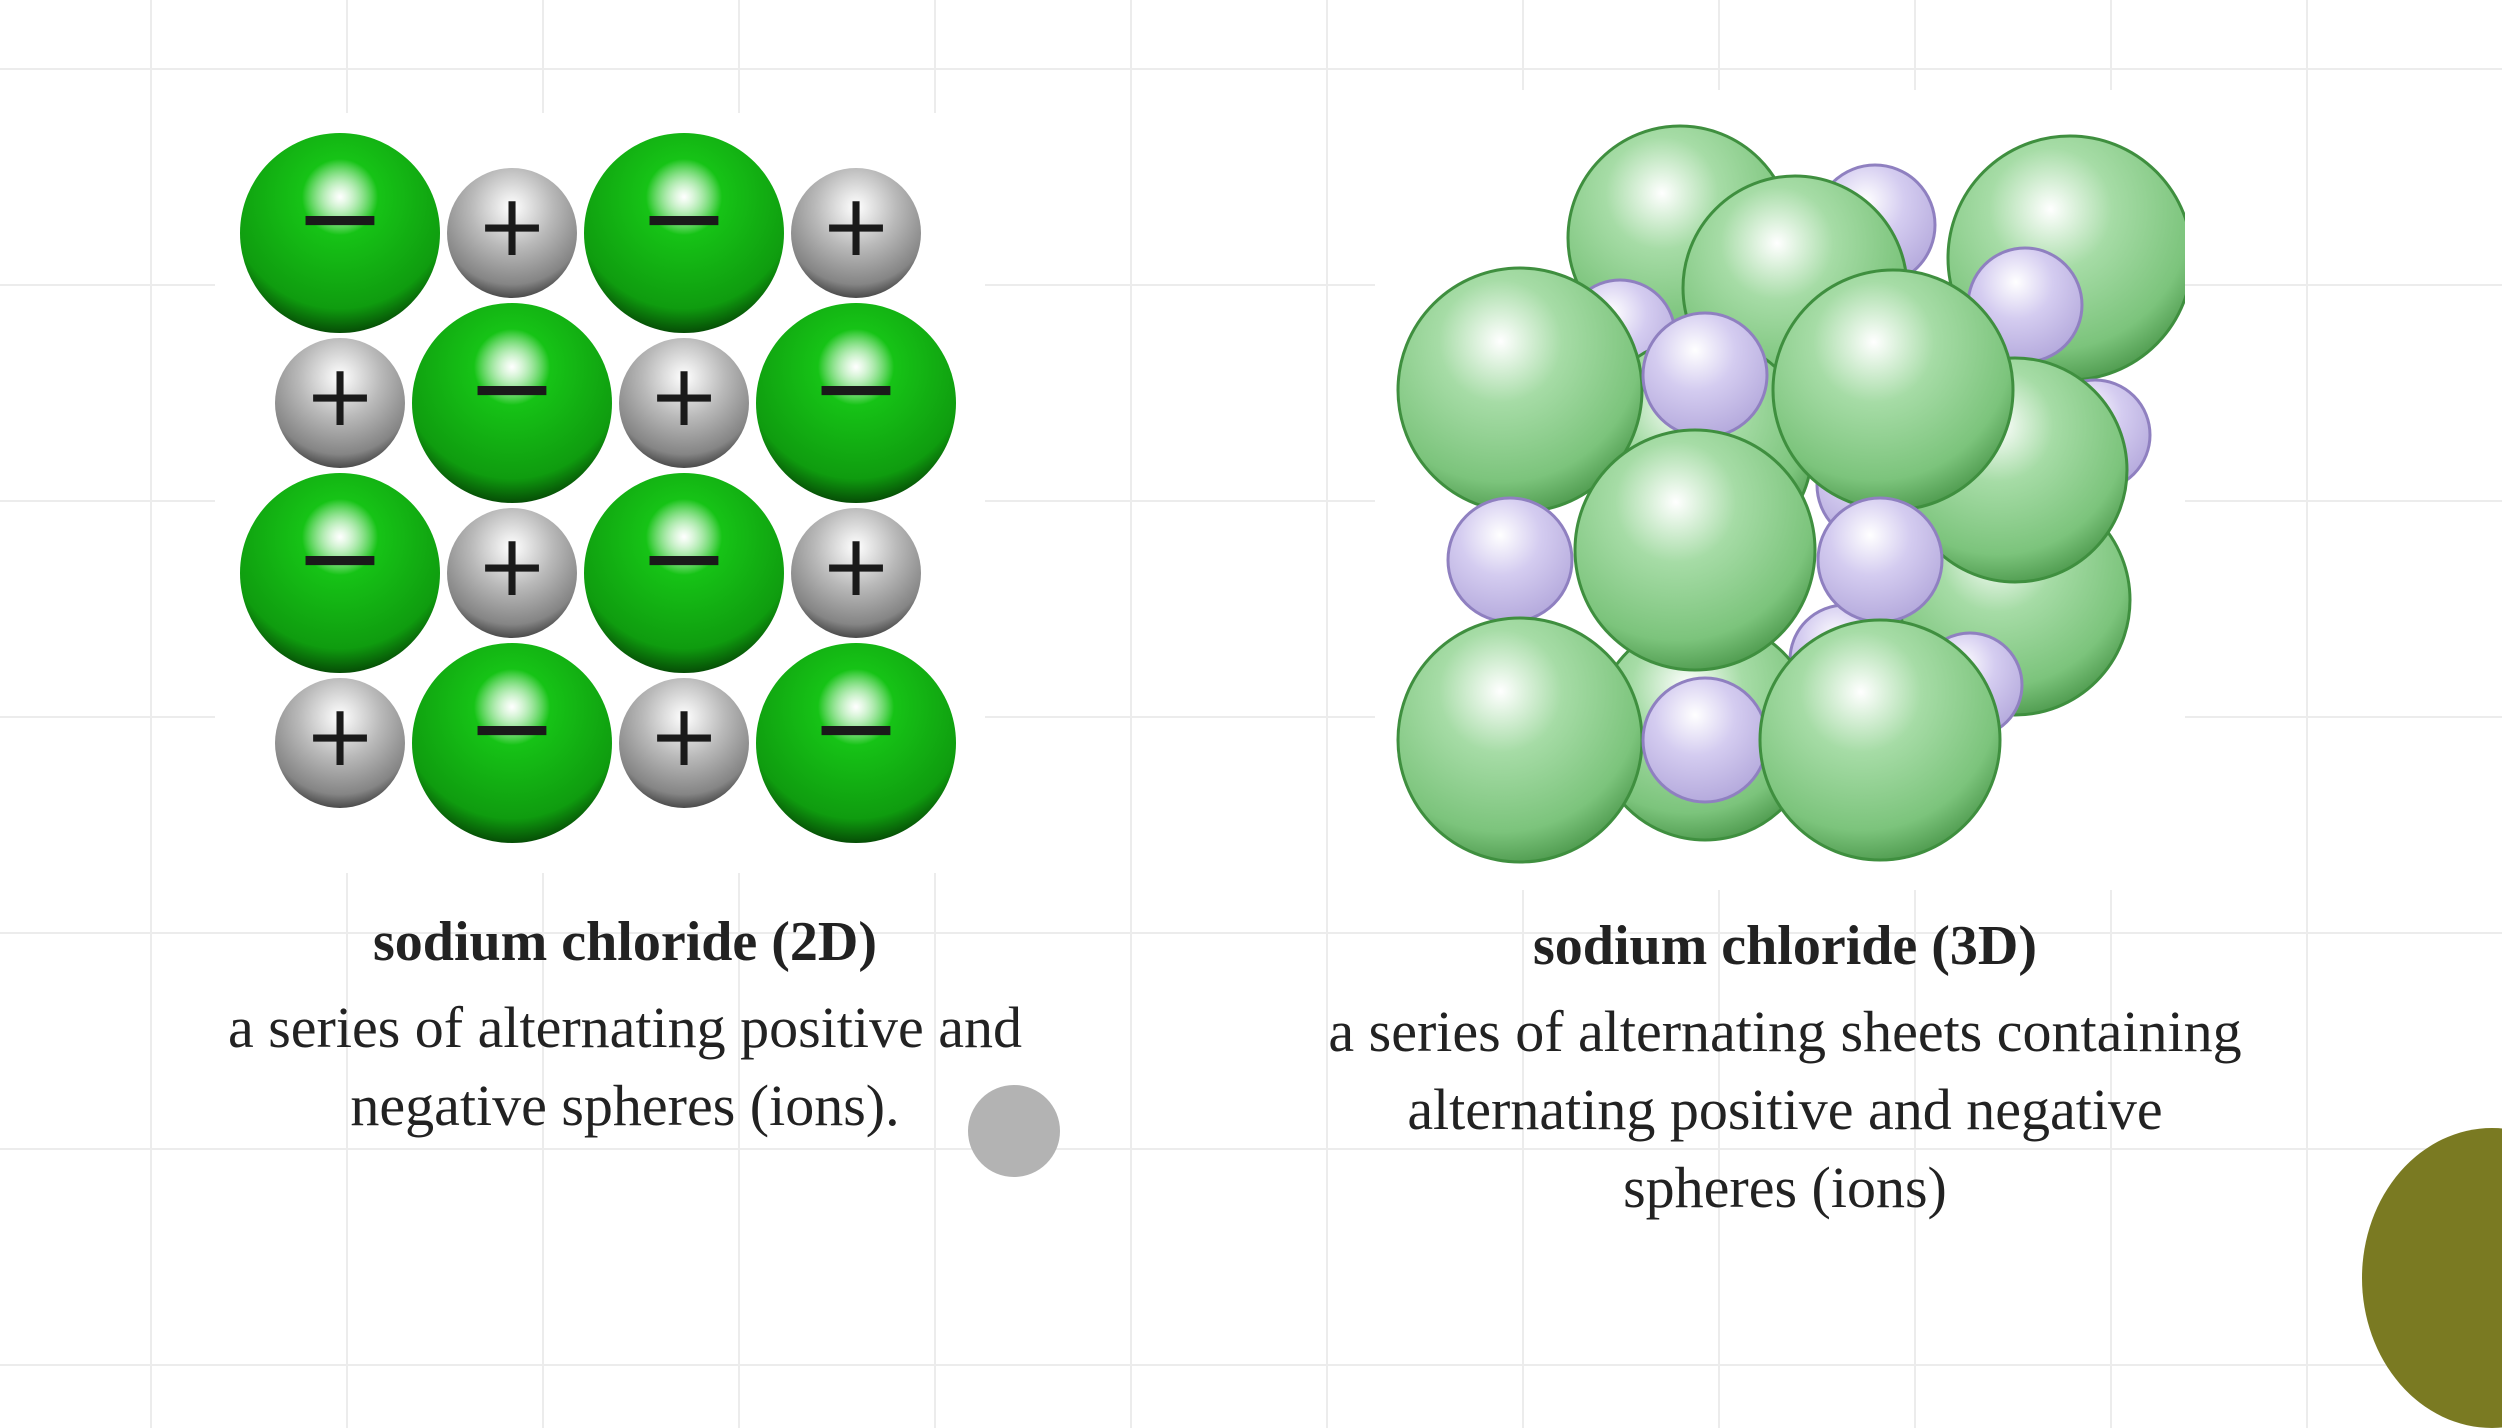 The width and height of the screenshot is (2502, 1428). I want to click on corner-accent-shape, so click(2432, 1278).